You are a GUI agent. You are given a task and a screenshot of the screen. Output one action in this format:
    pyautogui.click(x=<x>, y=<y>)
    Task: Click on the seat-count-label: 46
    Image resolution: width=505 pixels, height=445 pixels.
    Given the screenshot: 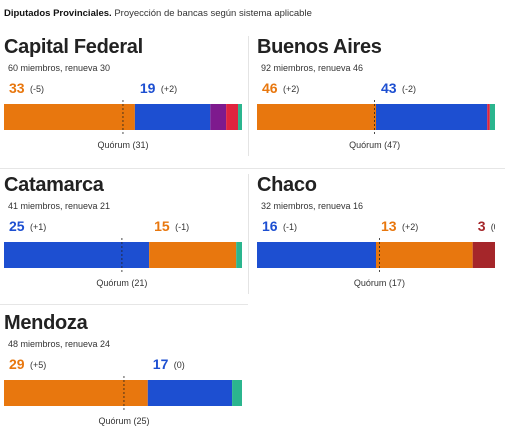 What is the action you would take?
    pyautogui.click(x=270, y=88)
    